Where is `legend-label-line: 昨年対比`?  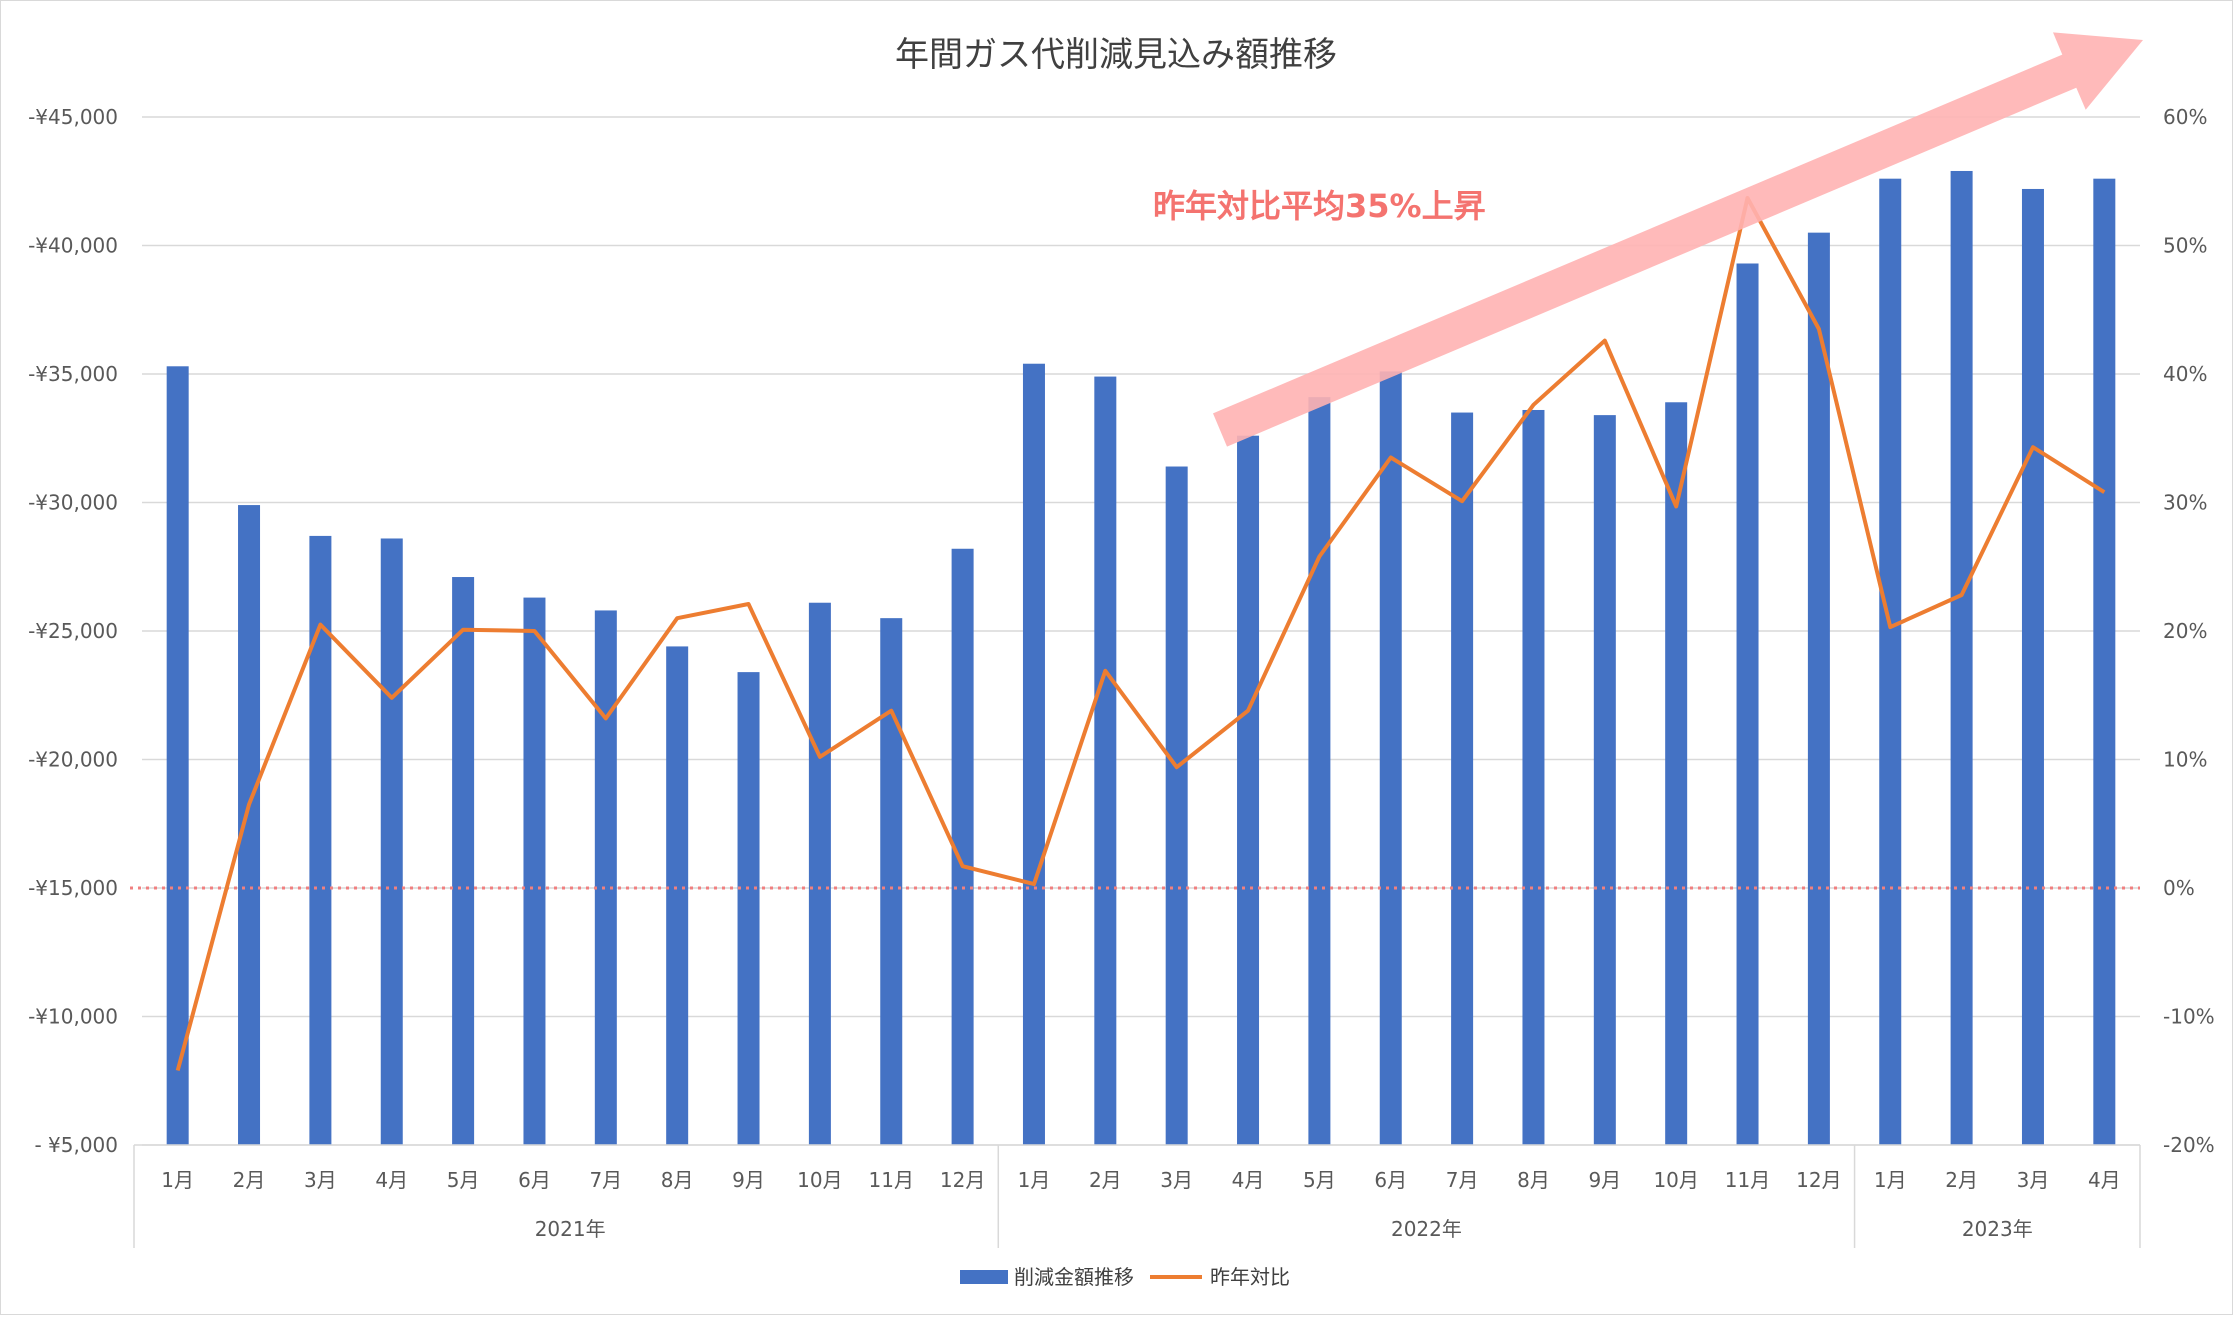
legend-label-line: 昨年対比 is located at coordinates (1250, 1277).